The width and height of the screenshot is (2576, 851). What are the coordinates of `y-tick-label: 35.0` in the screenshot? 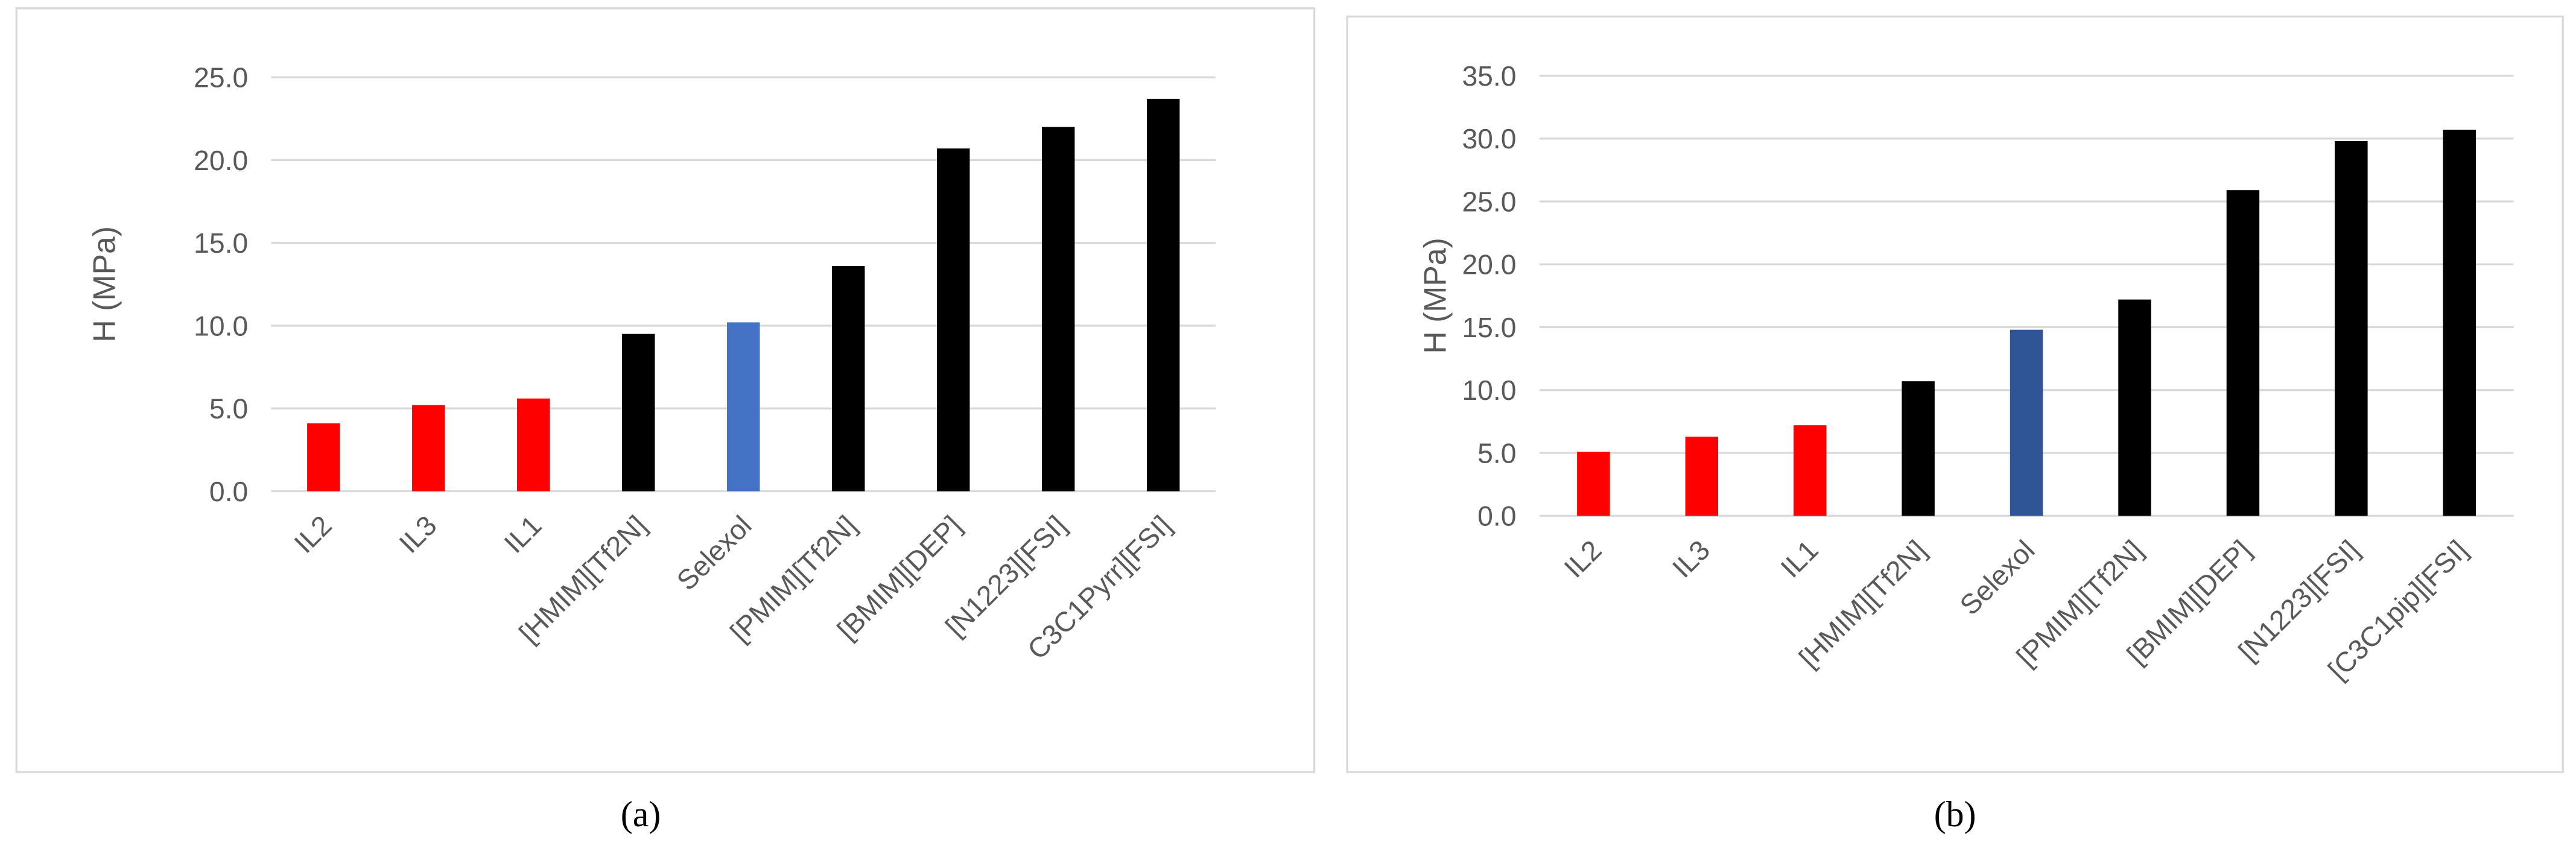 It's located at (1489, 76).